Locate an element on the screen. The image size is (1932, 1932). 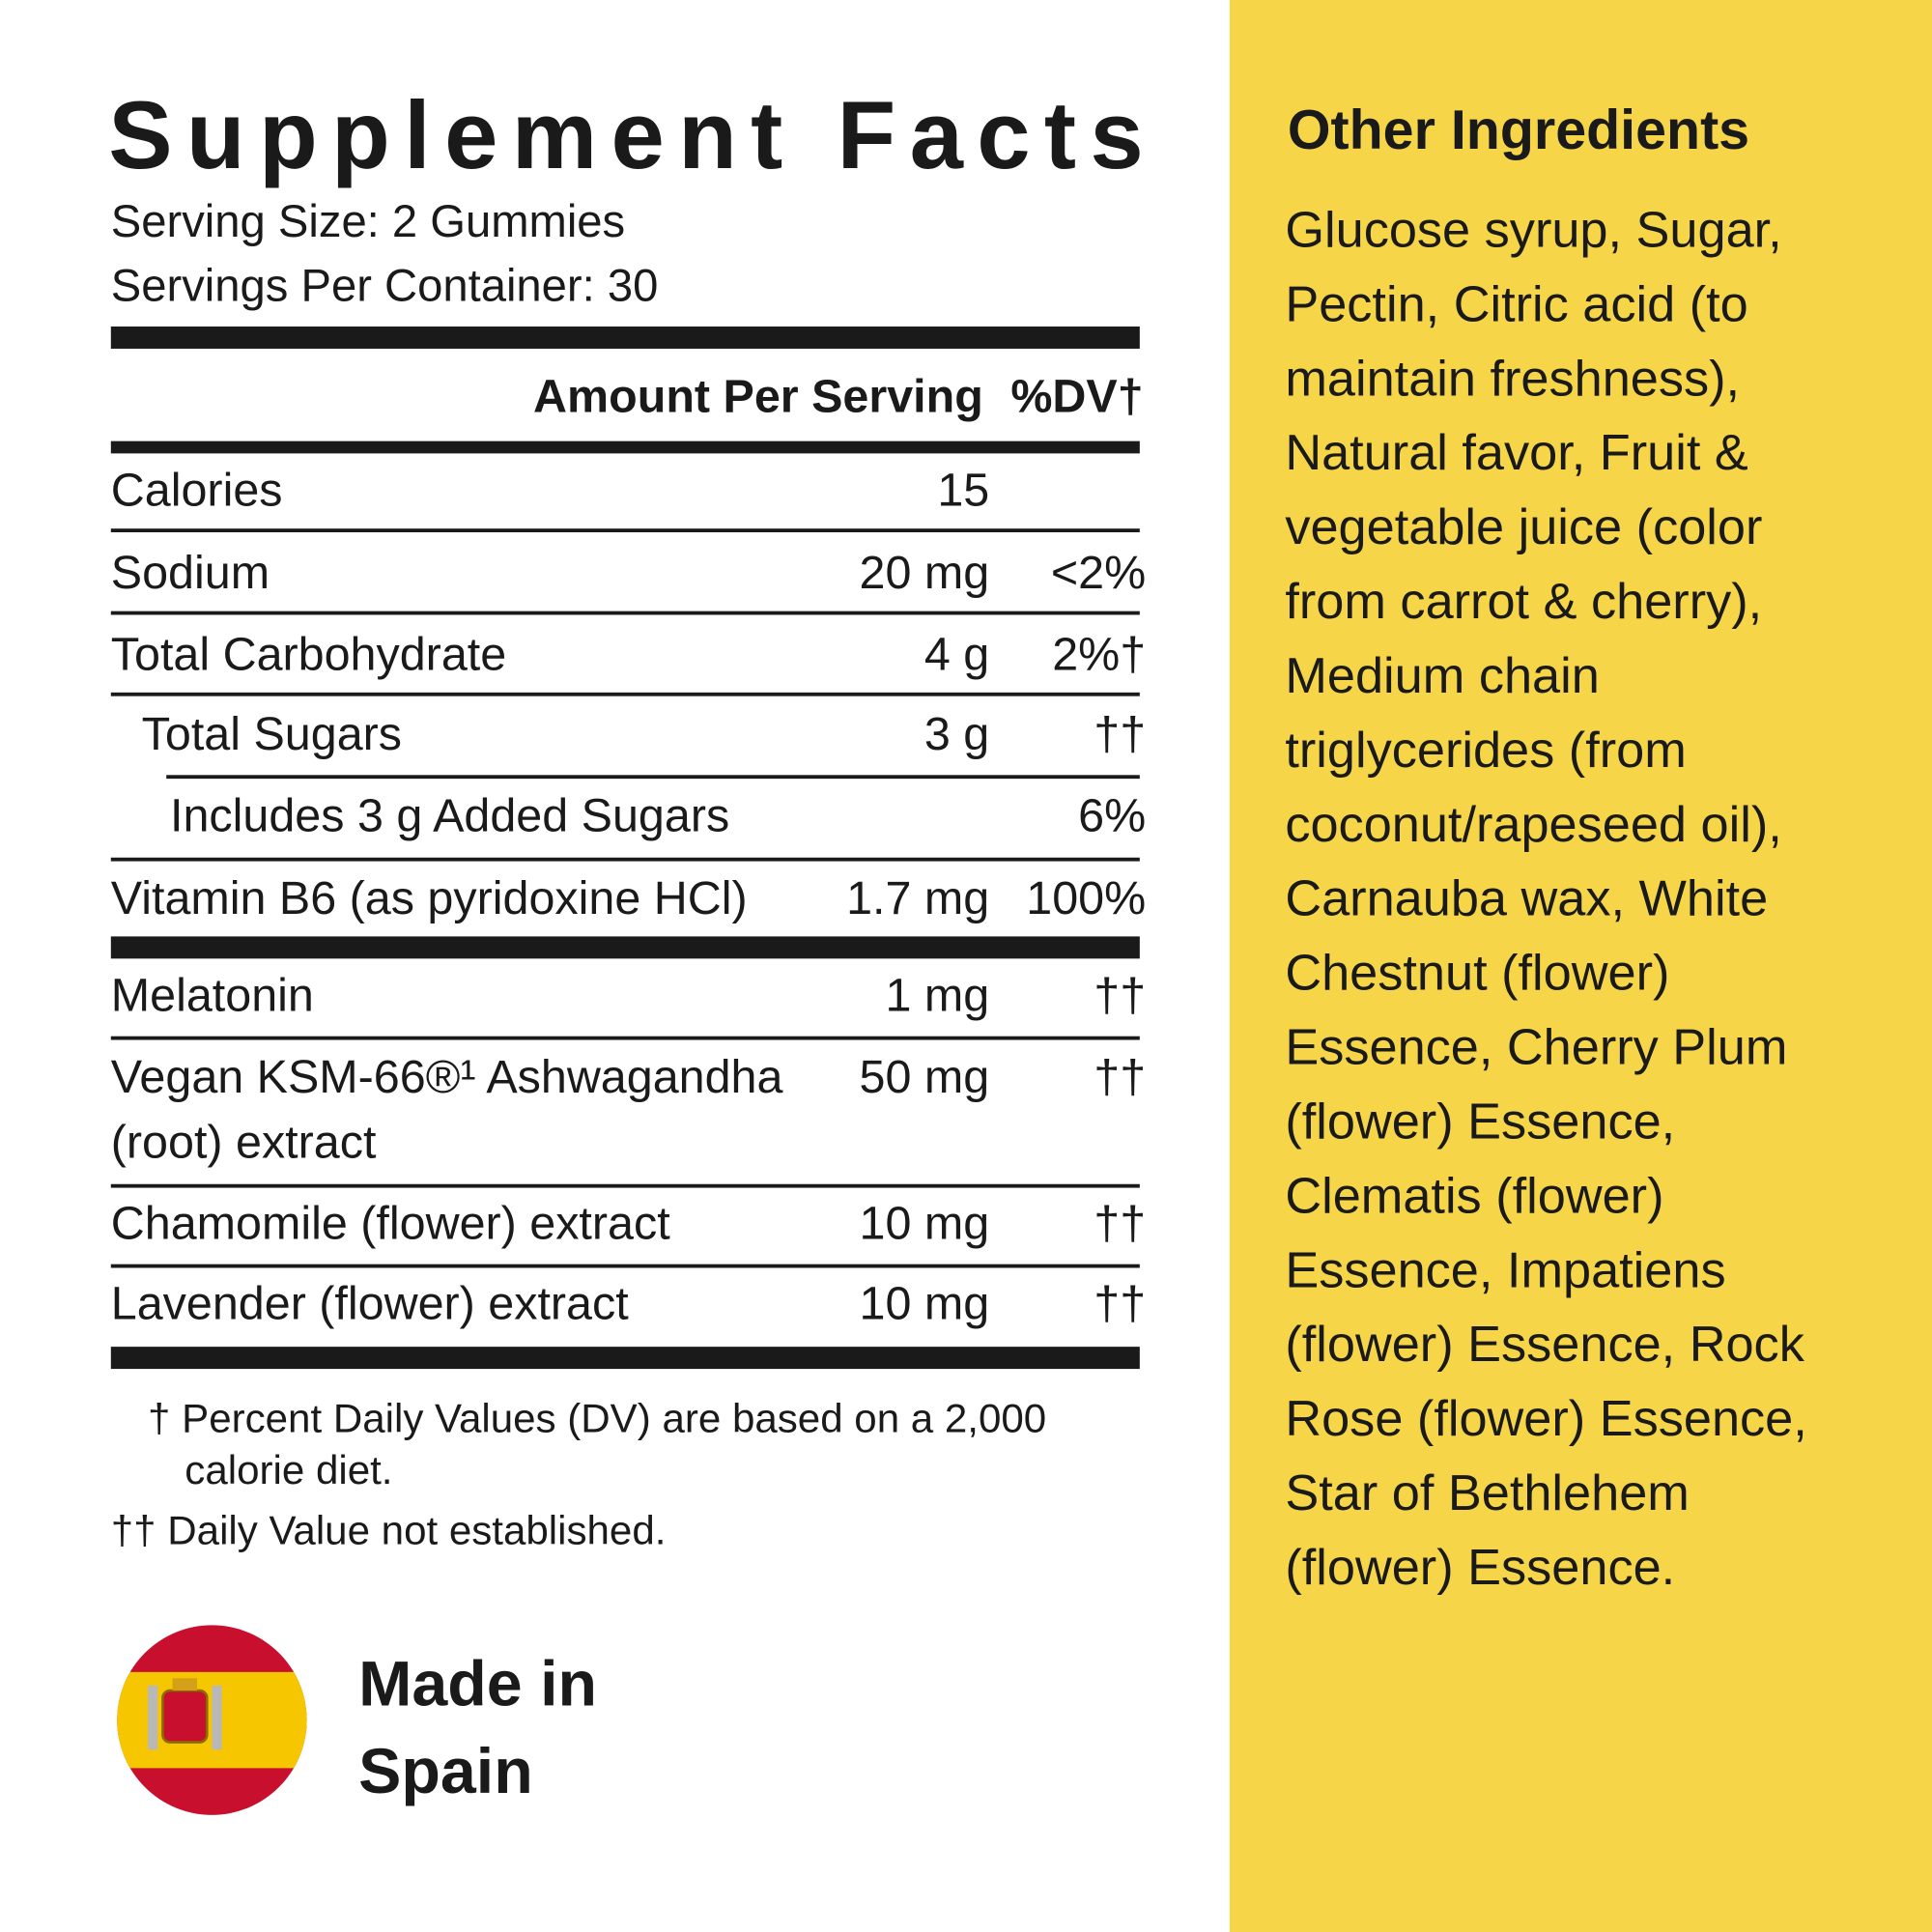
amount: 3 g is located at coordinates (956, 734).